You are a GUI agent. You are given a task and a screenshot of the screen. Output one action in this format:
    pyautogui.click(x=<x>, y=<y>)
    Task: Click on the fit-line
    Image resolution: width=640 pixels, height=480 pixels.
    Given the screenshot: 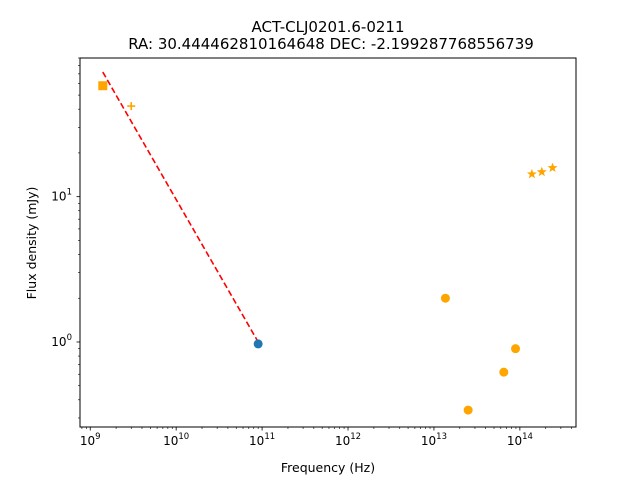 What is the action you would take?
    pyautogui.click(x=180, y=207)
    